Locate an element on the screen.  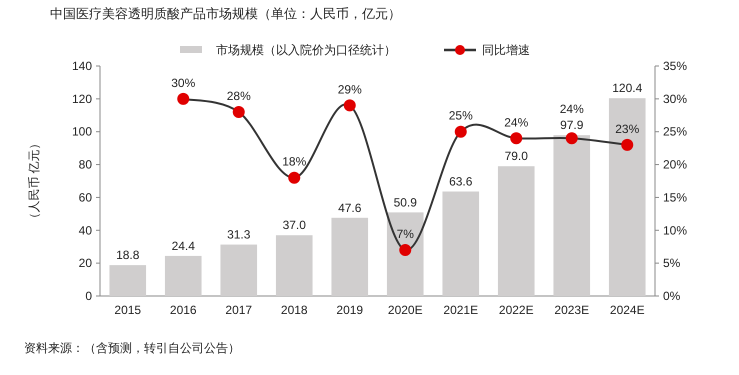
data-label: 24.4 is located at coordinates (184, 245).